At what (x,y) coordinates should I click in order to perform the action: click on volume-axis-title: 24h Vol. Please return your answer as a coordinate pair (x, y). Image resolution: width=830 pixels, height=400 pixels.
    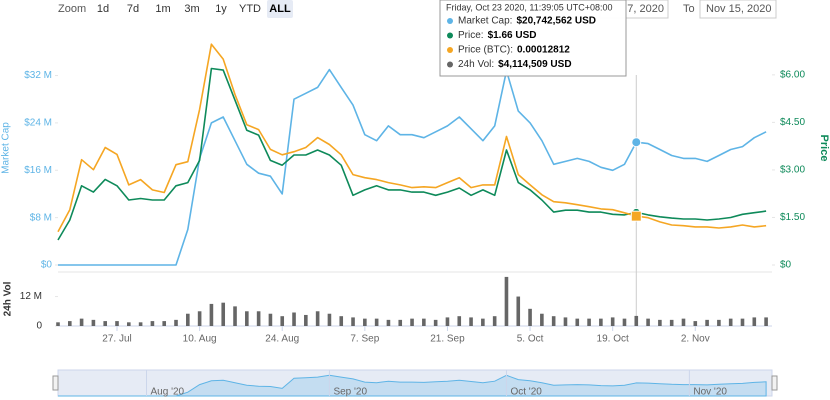
    Looking at the image, I should click on (8, 298).